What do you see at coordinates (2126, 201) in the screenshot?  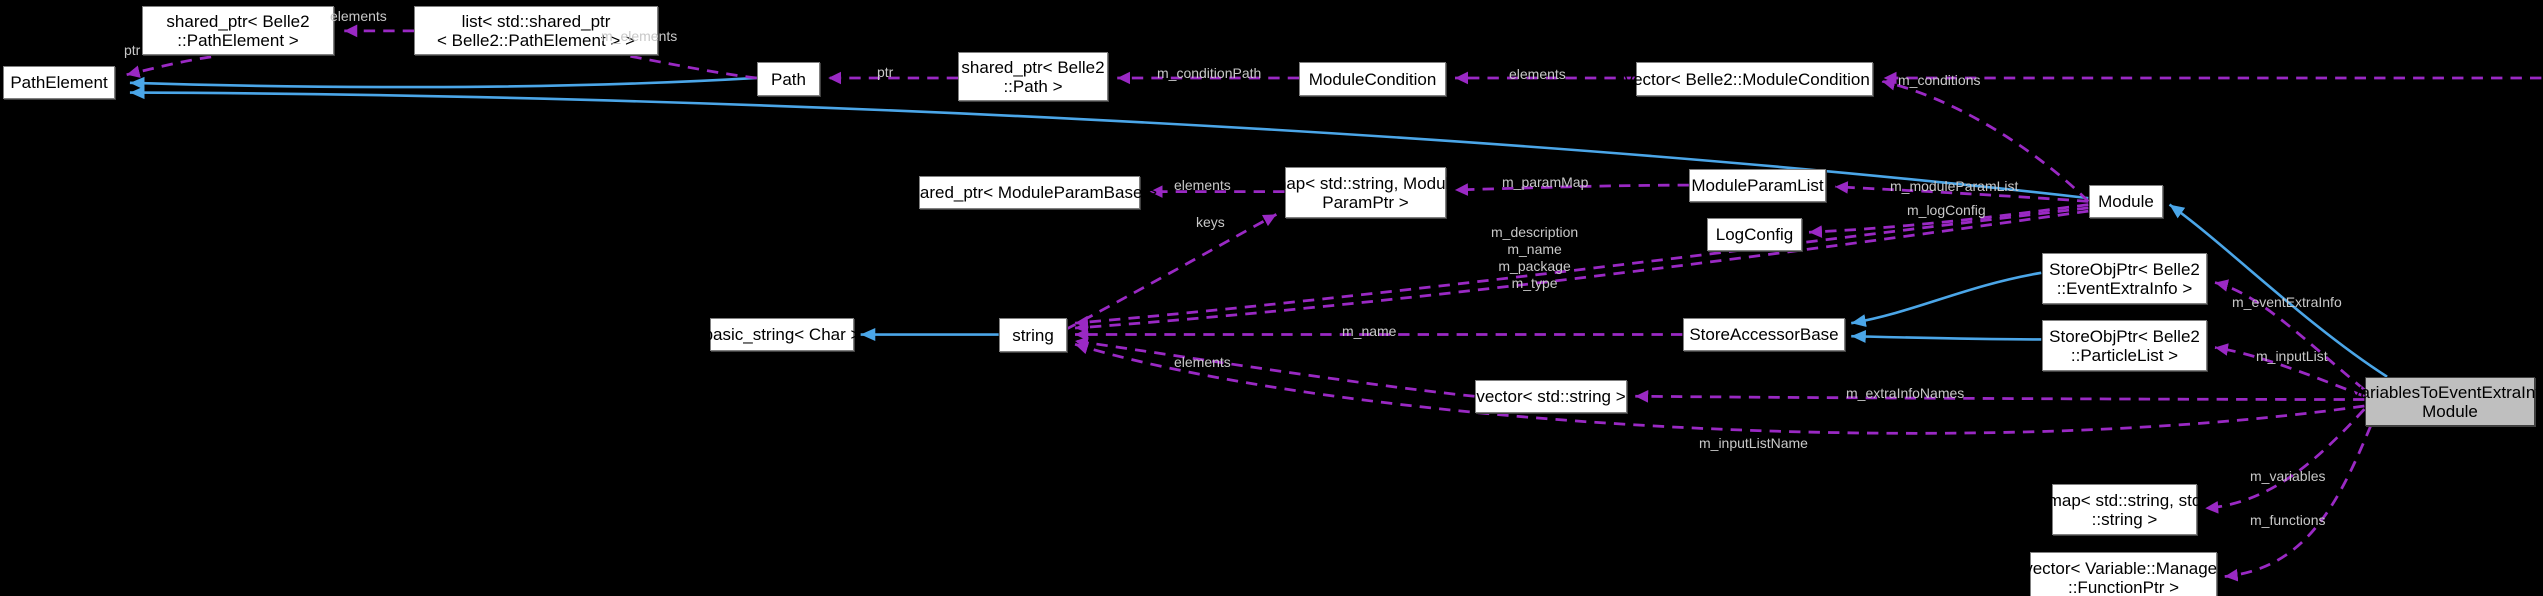 I see `node-module-main: Module` at bounding box center [2126, 201].